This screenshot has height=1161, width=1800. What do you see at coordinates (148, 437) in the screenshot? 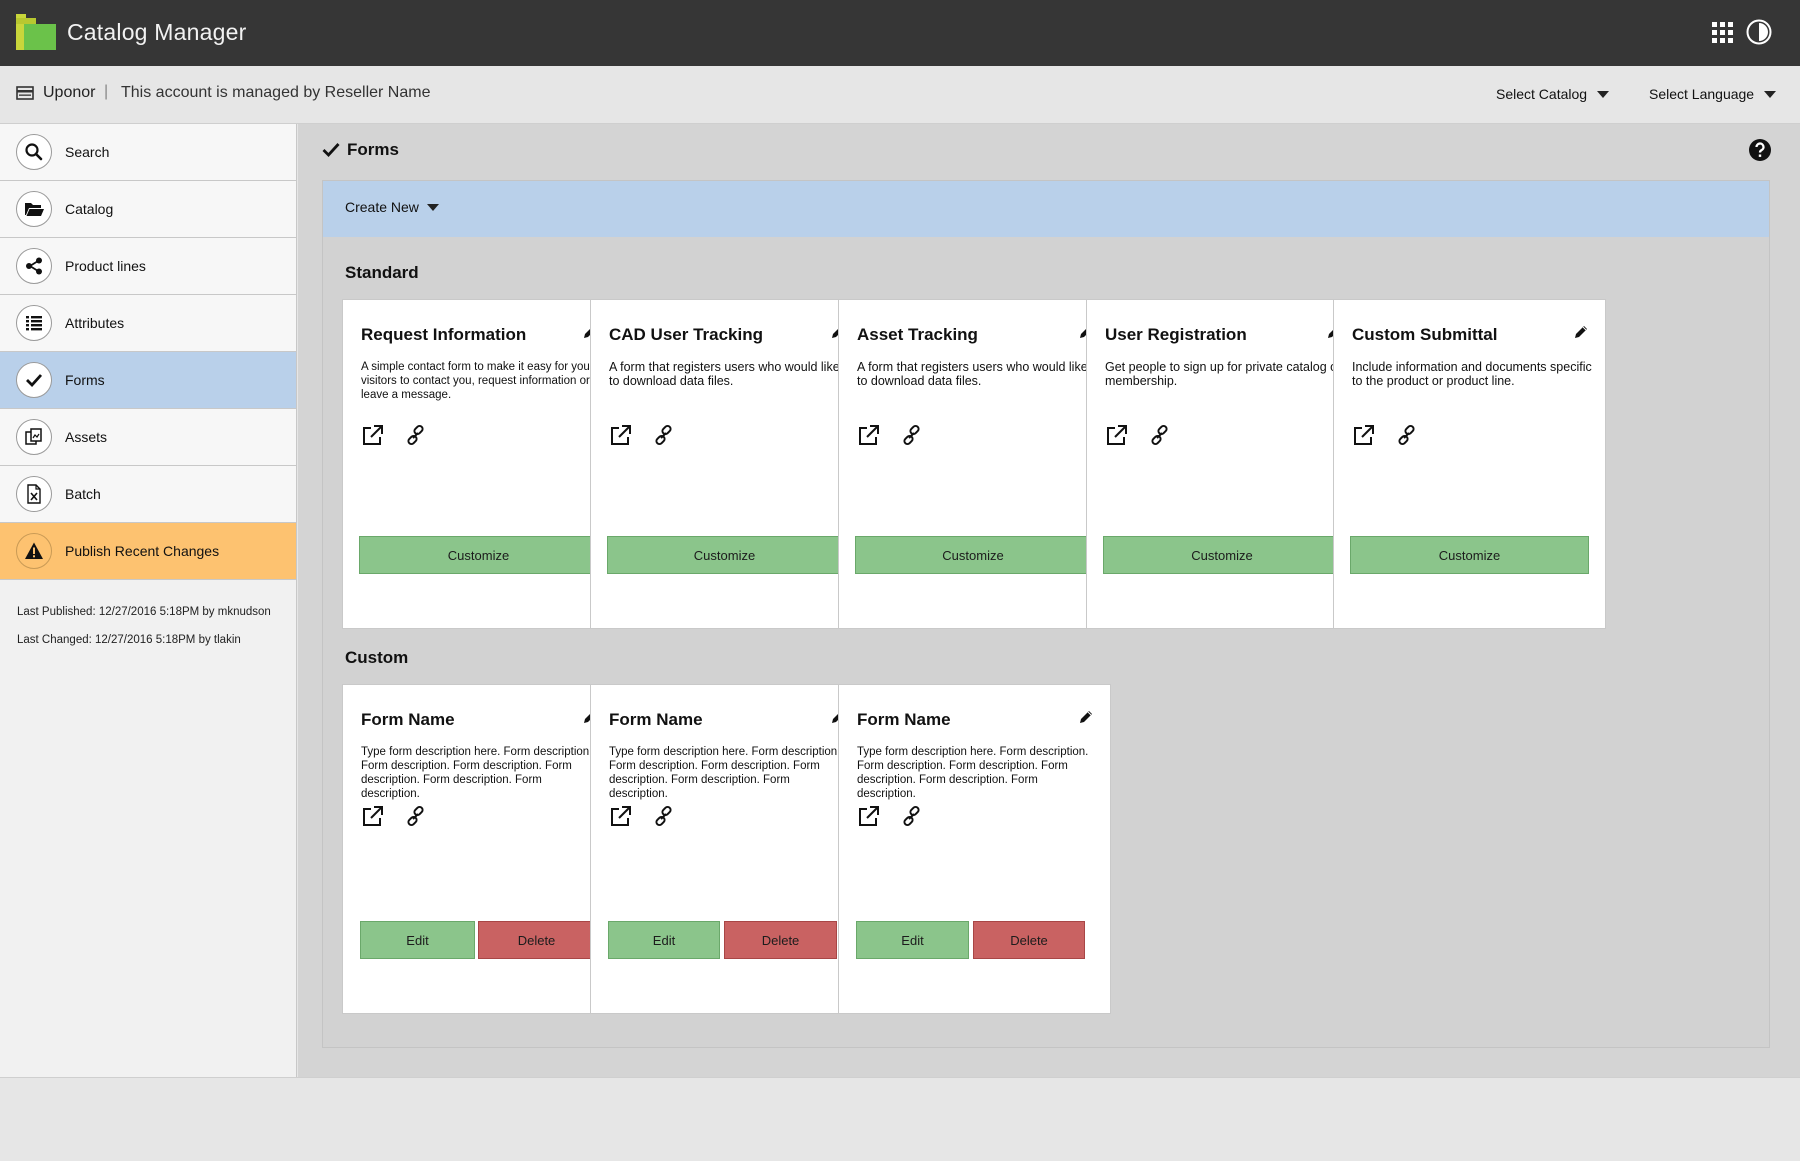
I see `sidebar-item-assets: Assets` at bounding box center [148, 437].